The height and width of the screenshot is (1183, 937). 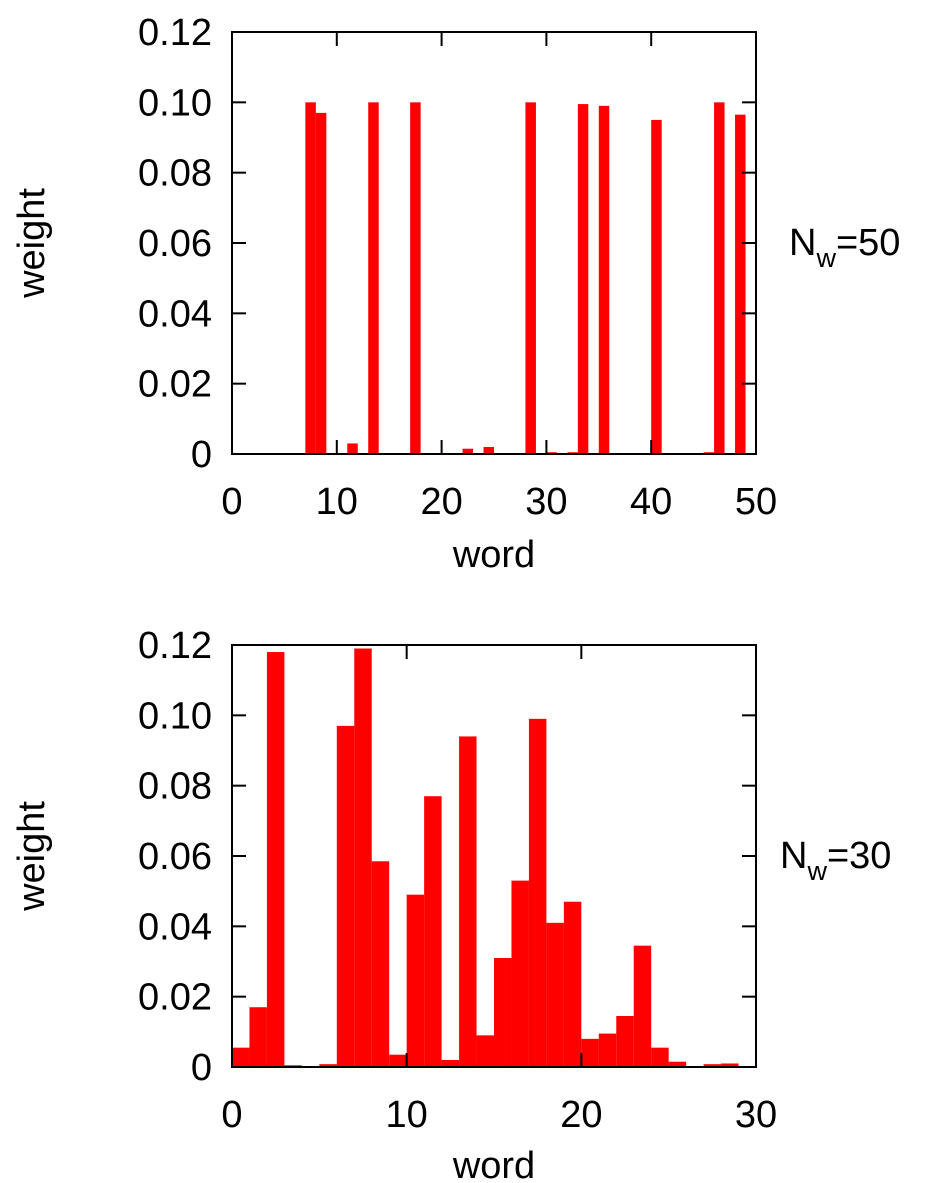 I want to click on series-label-top-sub: w, so click(x=825, y=258).